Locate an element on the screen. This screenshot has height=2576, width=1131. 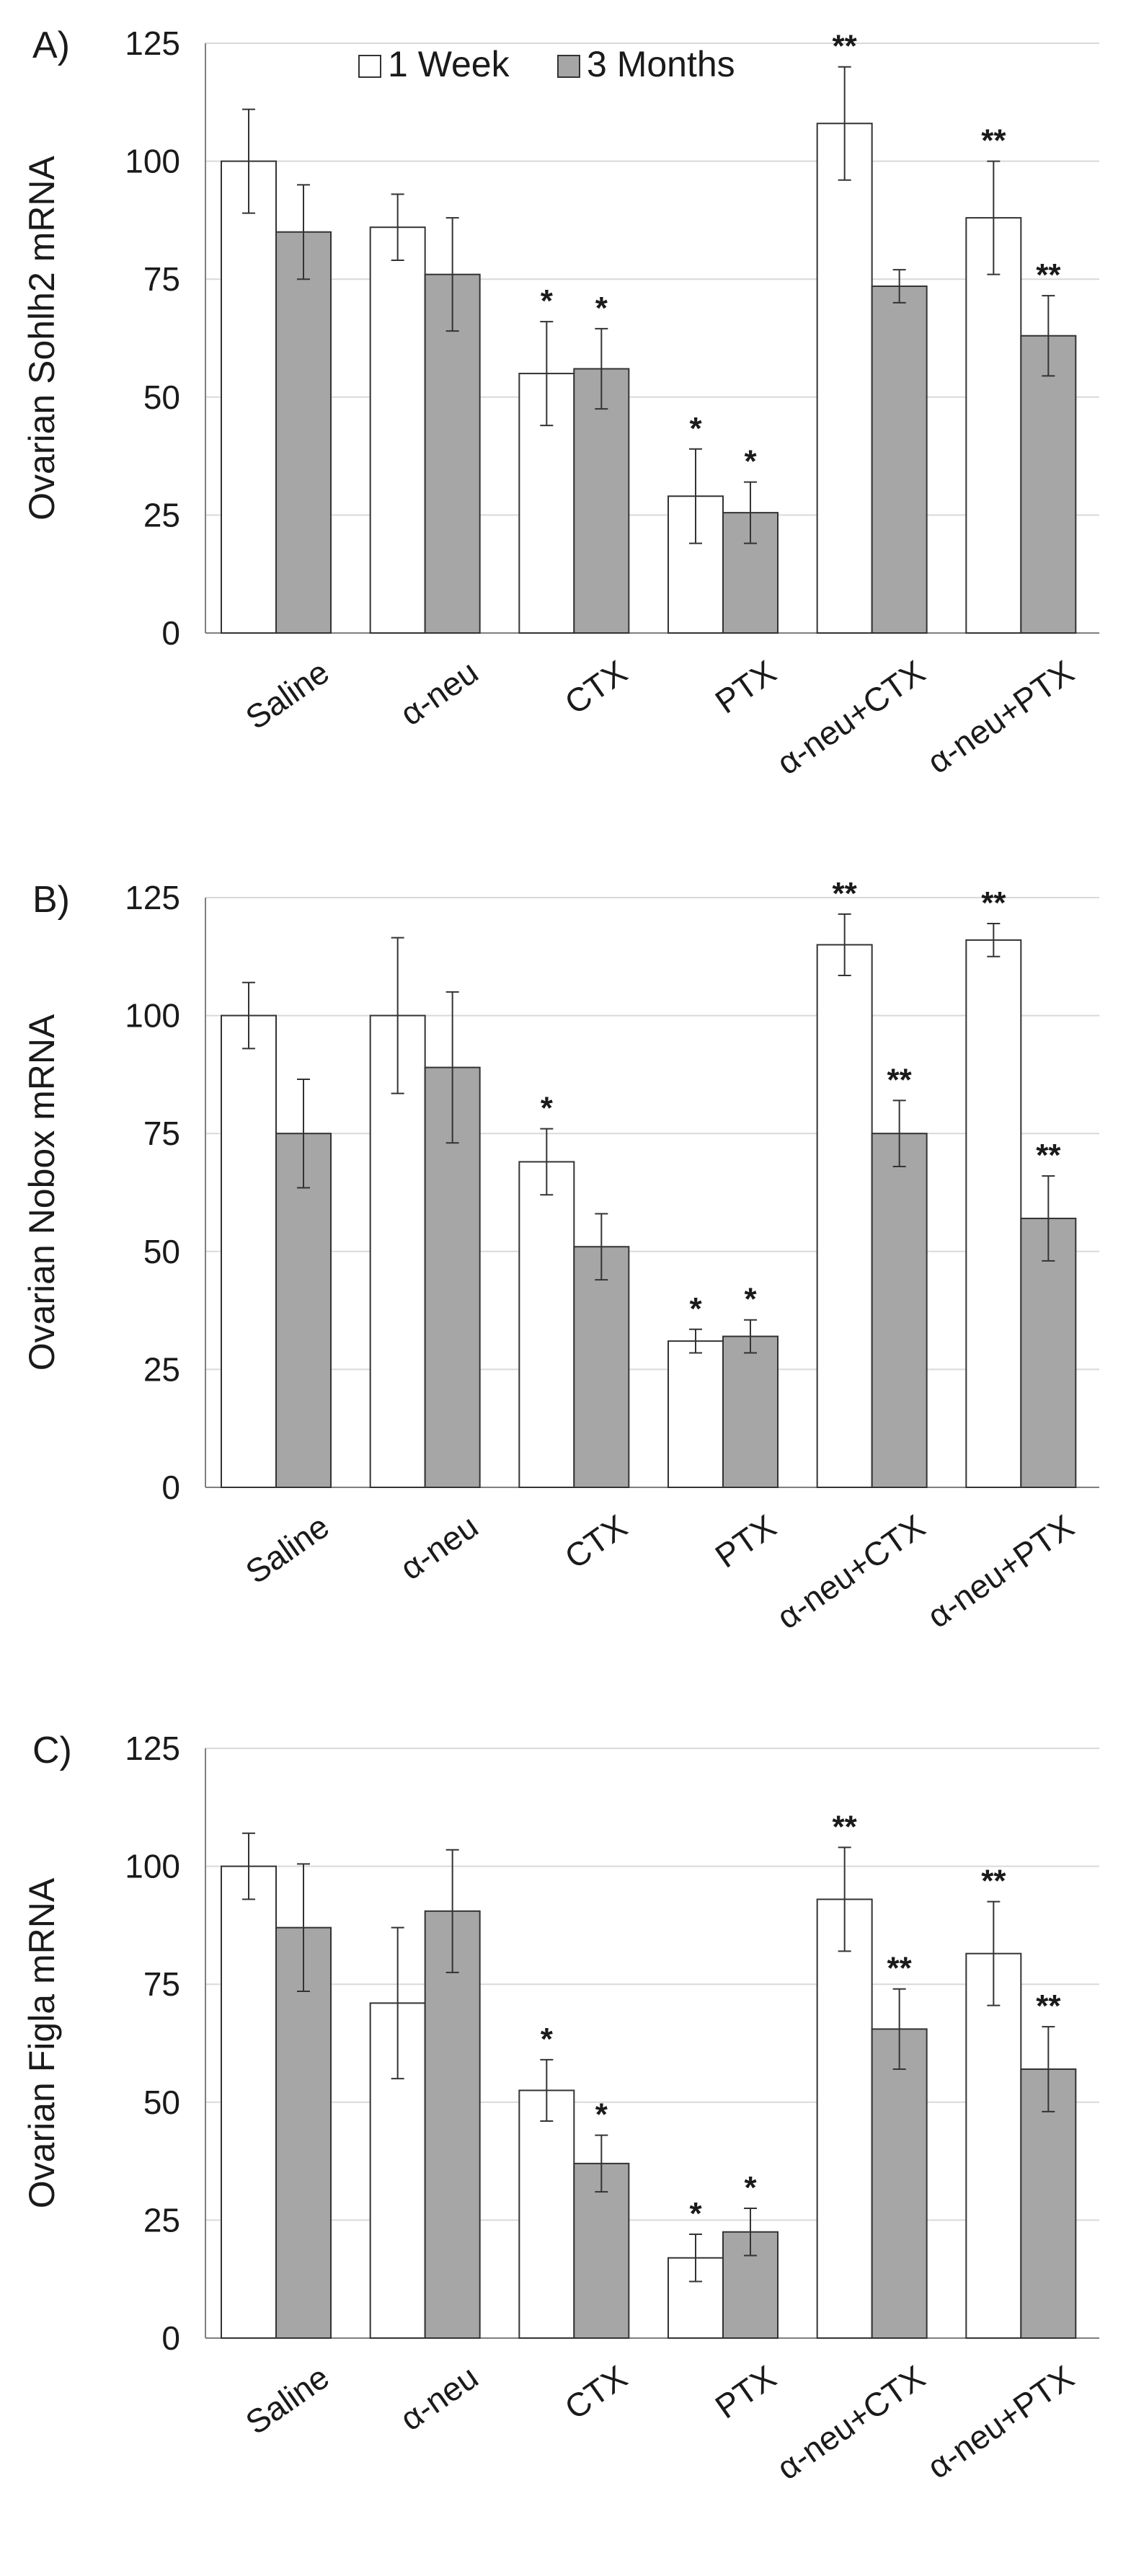
legend-entry-label: 3 Months is located at coordinates (661, 64).